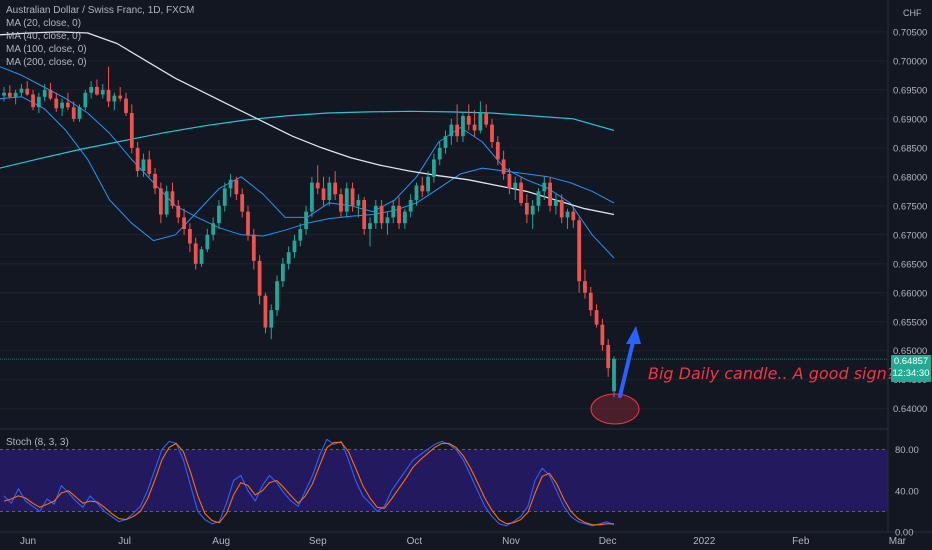 The width and height of the screenshot is (932, 550). I want to click on legend-ma-200: MA (200, close, 0), so click(46, 62).